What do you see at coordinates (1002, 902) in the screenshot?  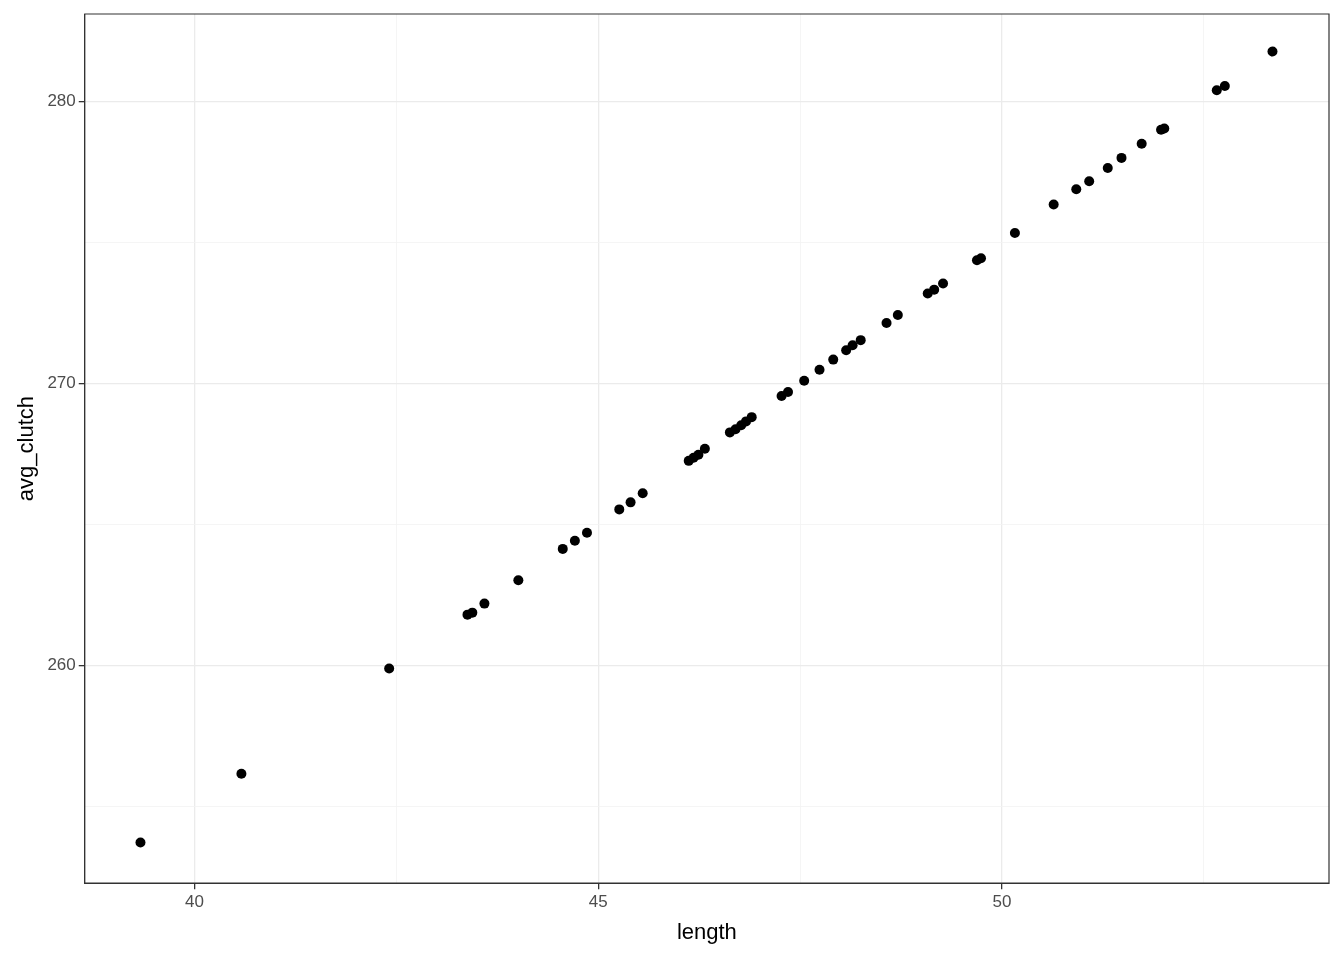 I see `x-tick-label: 50` at bounding box center [1002, 902].